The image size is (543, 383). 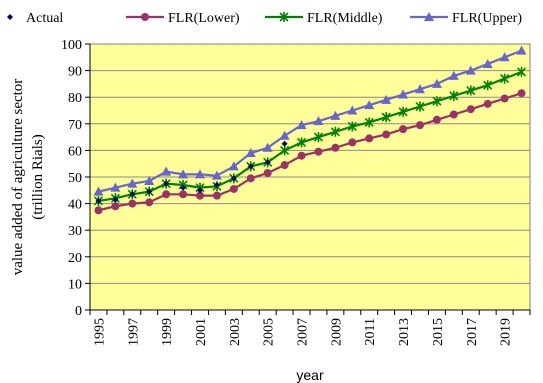 I want to click on x-tick-label: 2009, so click(x=336, y=332).